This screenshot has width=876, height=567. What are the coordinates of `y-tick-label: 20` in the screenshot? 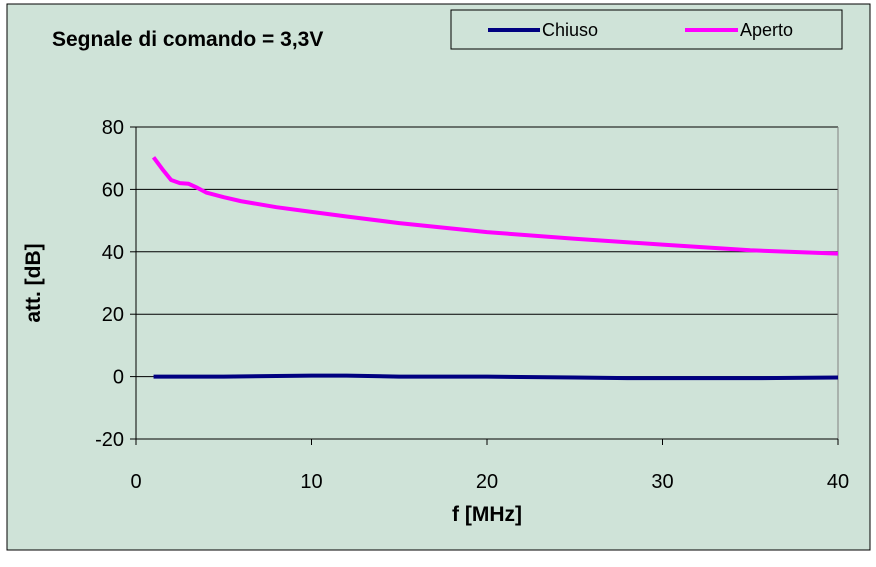 It's located at (113, 315).